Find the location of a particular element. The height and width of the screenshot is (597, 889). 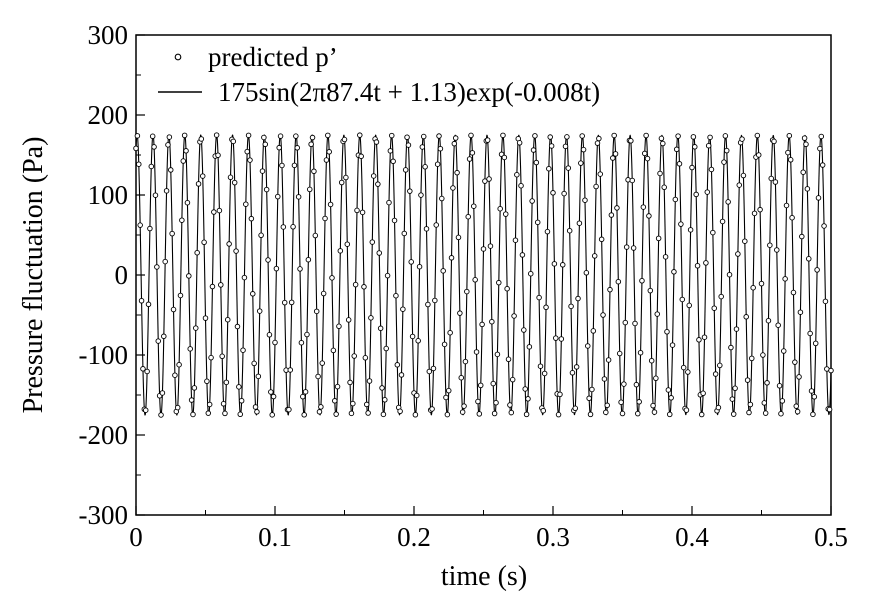

y-tick-label: 0 is located at coordinates (122, 275).